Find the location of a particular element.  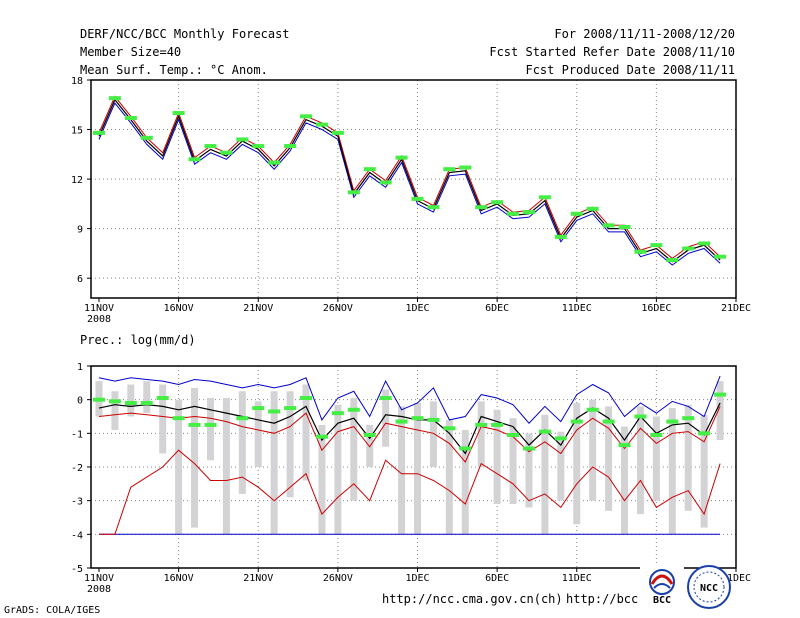

top-ytick-label: 18 is located at coordinates (77, 81).